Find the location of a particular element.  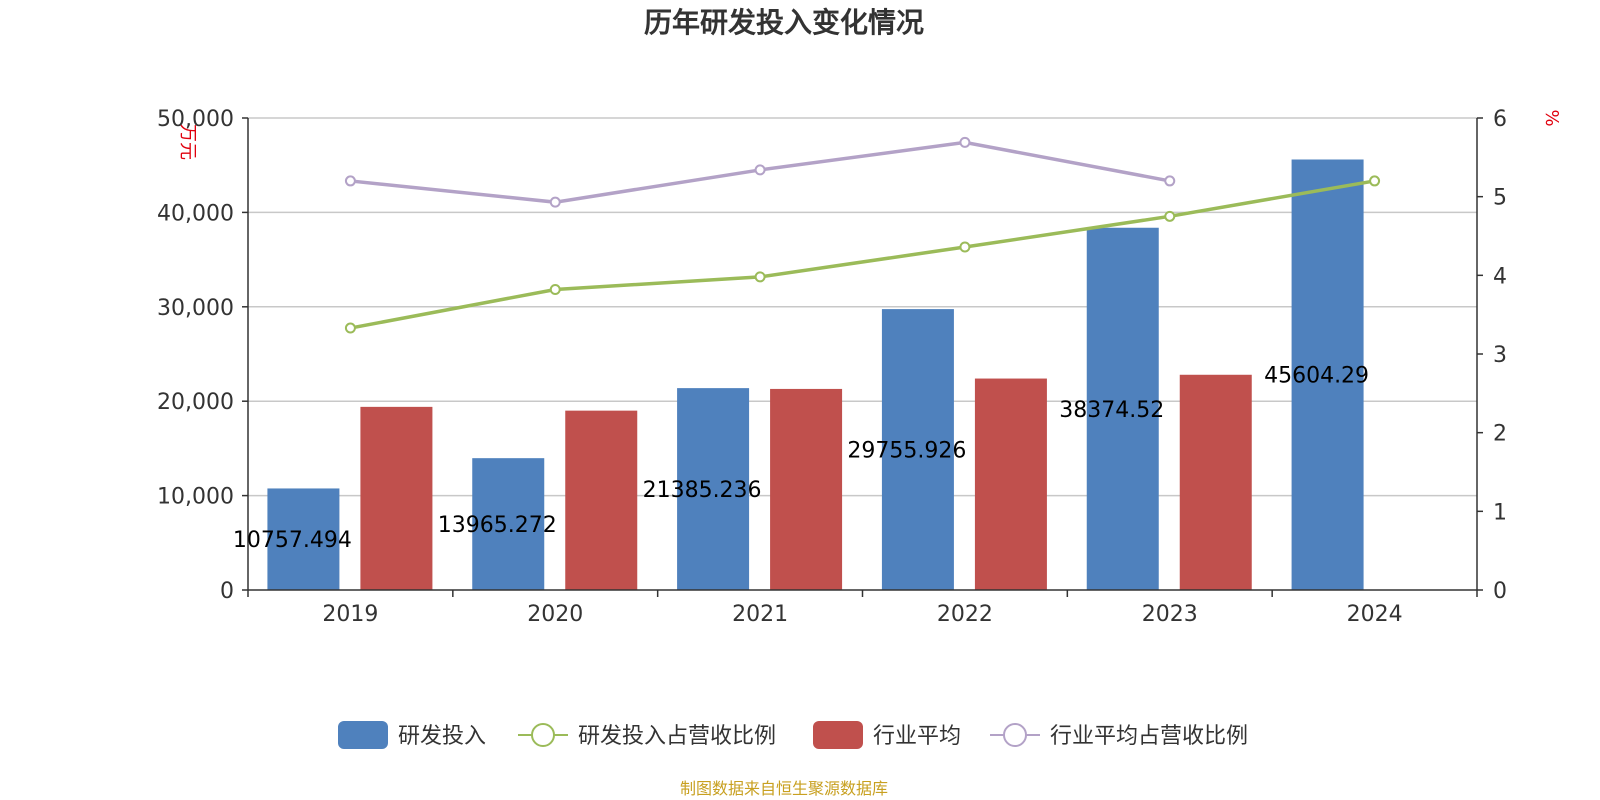

x-tick-label: 2019 is located at coordinates (350, 614).